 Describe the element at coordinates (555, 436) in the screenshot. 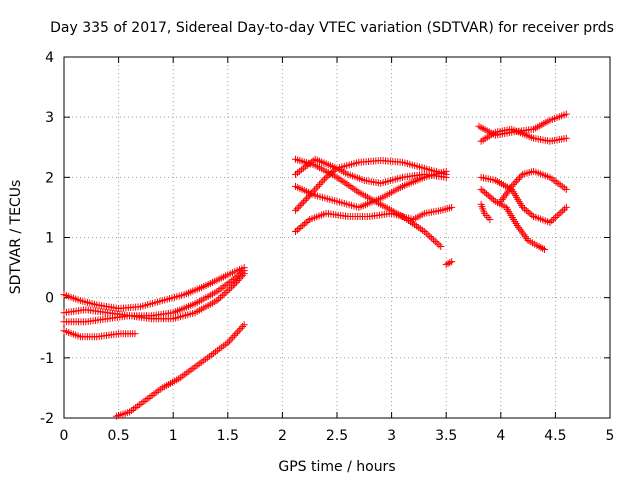

I see `x-tick-label: 4.5` at that location.